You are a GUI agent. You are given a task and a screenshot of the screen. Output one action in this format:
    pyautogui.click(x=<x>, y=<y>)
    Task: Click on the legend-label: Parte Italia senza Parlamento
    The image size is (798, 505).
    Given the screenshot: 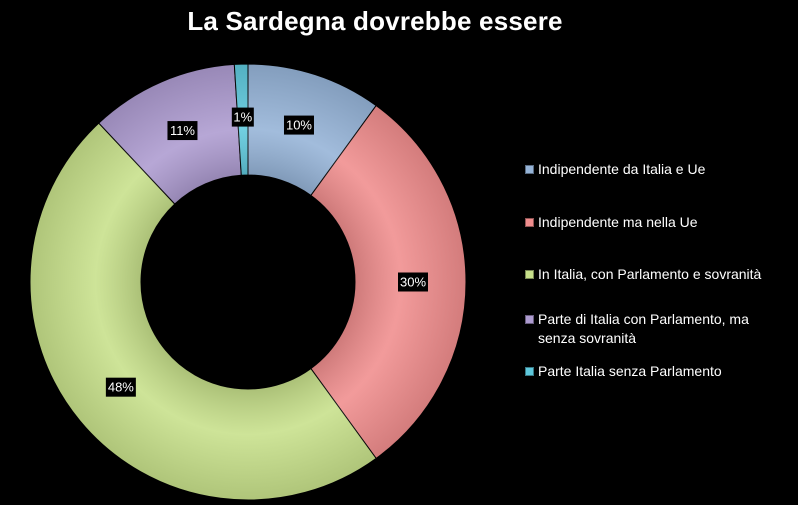 What is the action you would take?
    pyautogui.click(x=630, y=371)
    